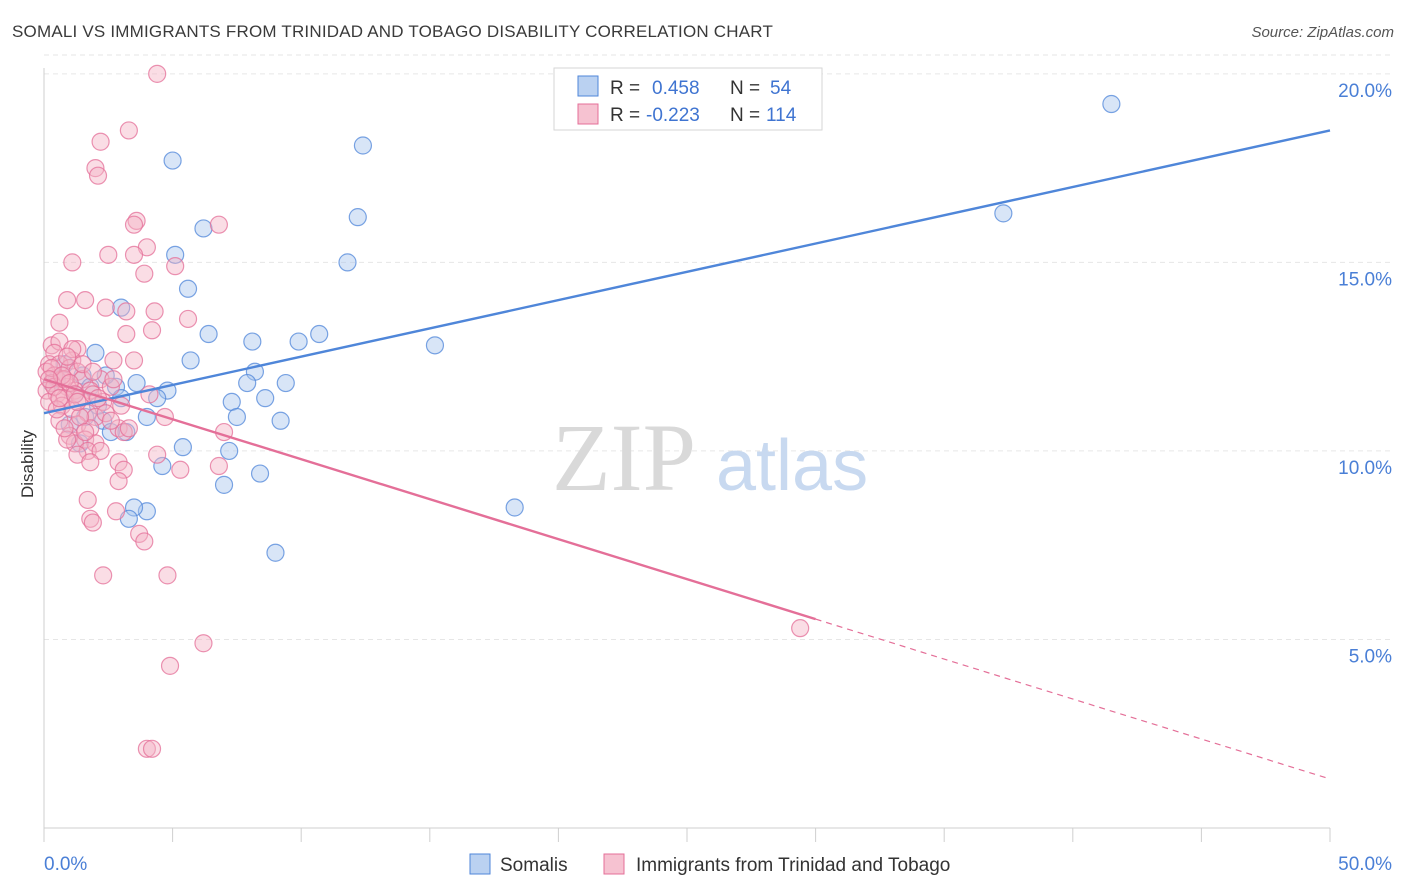  What do you see at coordinates (1365, 91) in the screenshot?
I see `y-tick-label: 20.0%` at bounding box center [1365, 91].